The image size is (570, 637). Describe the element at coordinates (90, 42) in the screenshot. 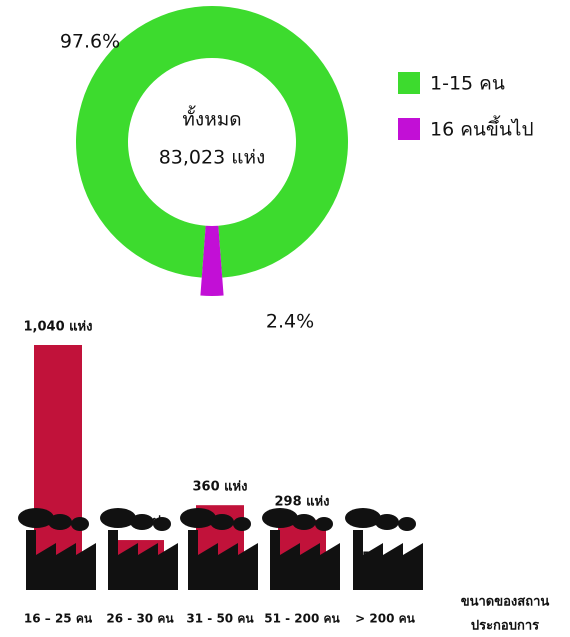

I see `slice-label: 97.6%` at that location.